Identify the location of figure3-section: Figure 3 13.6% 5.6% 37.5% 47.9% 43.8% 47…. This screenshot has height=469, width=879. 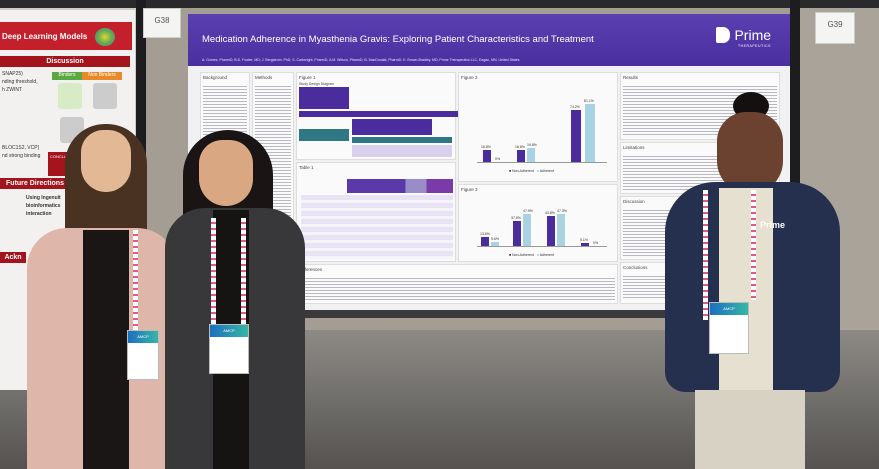
(538, 223).